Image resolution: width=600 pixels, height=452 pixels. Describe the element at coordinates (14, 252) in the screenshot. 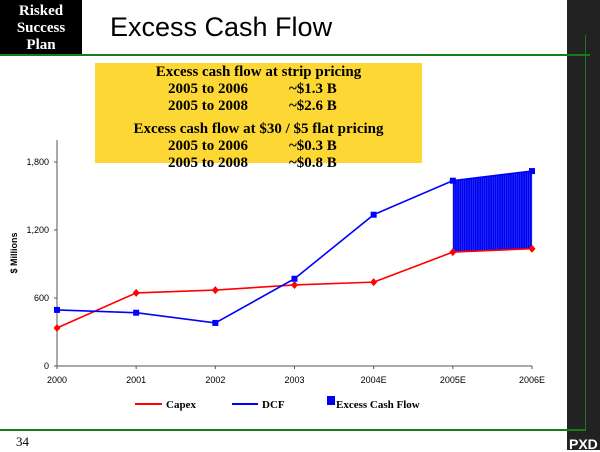

I see `y-axis-label: $ Millions` at that location.